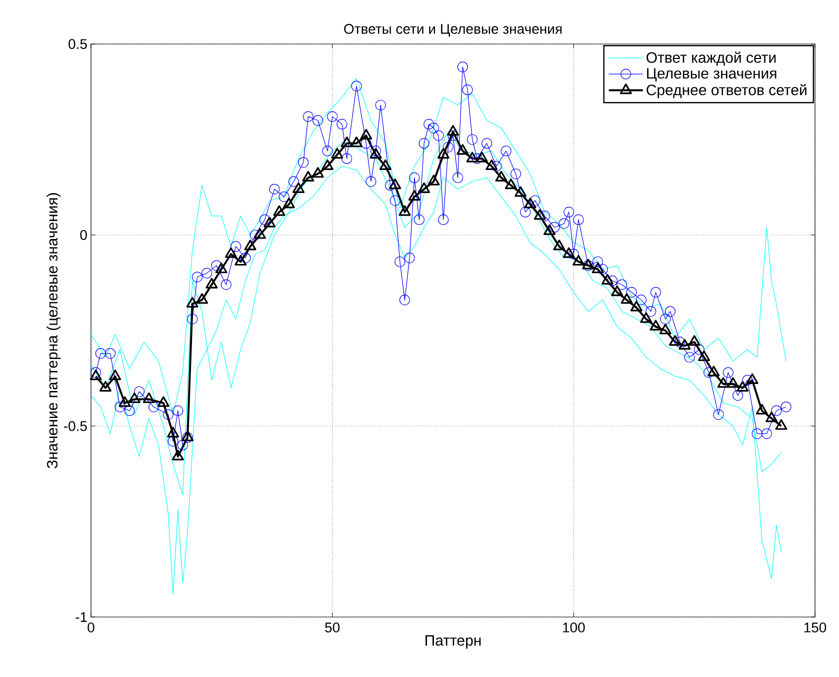 The width and height of the screenshot is (839, 677). Describe the element at coordinates (453, 30) in the screenshot. I see `chart-title: Ответы сети и Целевые значения` at that location.